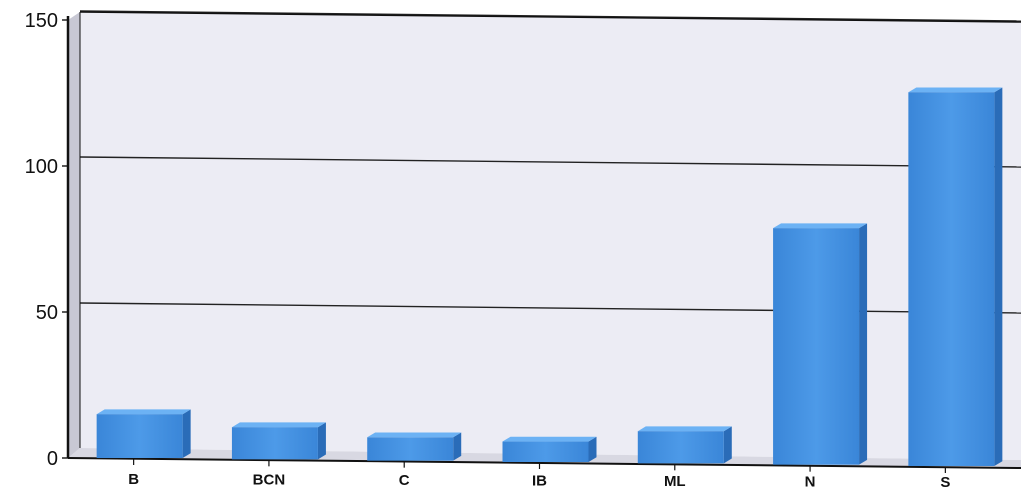 The width and height of the screenshot is (1021, 500). What do you see at coordinates (74, 235) in the screenshot?
I see `plot-side-wall` at bounding box center [74, 235].